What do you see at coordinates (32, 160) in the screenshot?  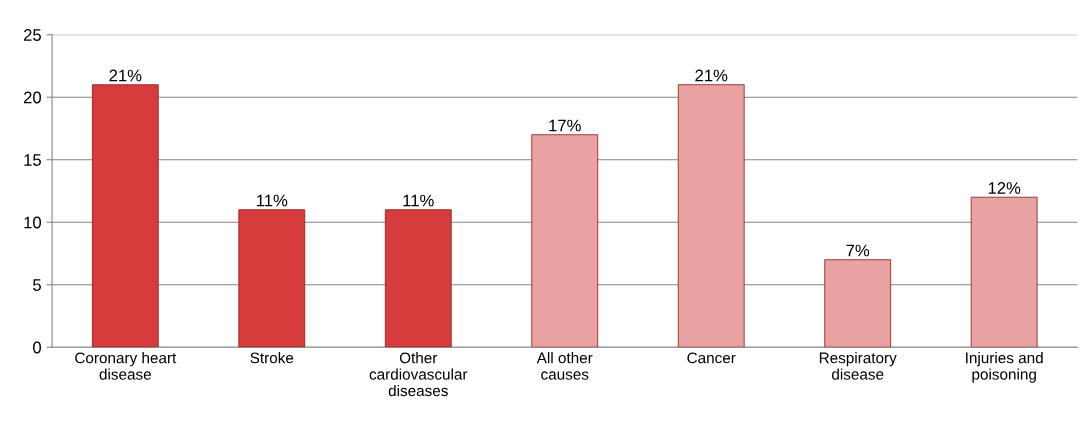 I see `y-tick-label: 15` at bounding box center [32, 160].